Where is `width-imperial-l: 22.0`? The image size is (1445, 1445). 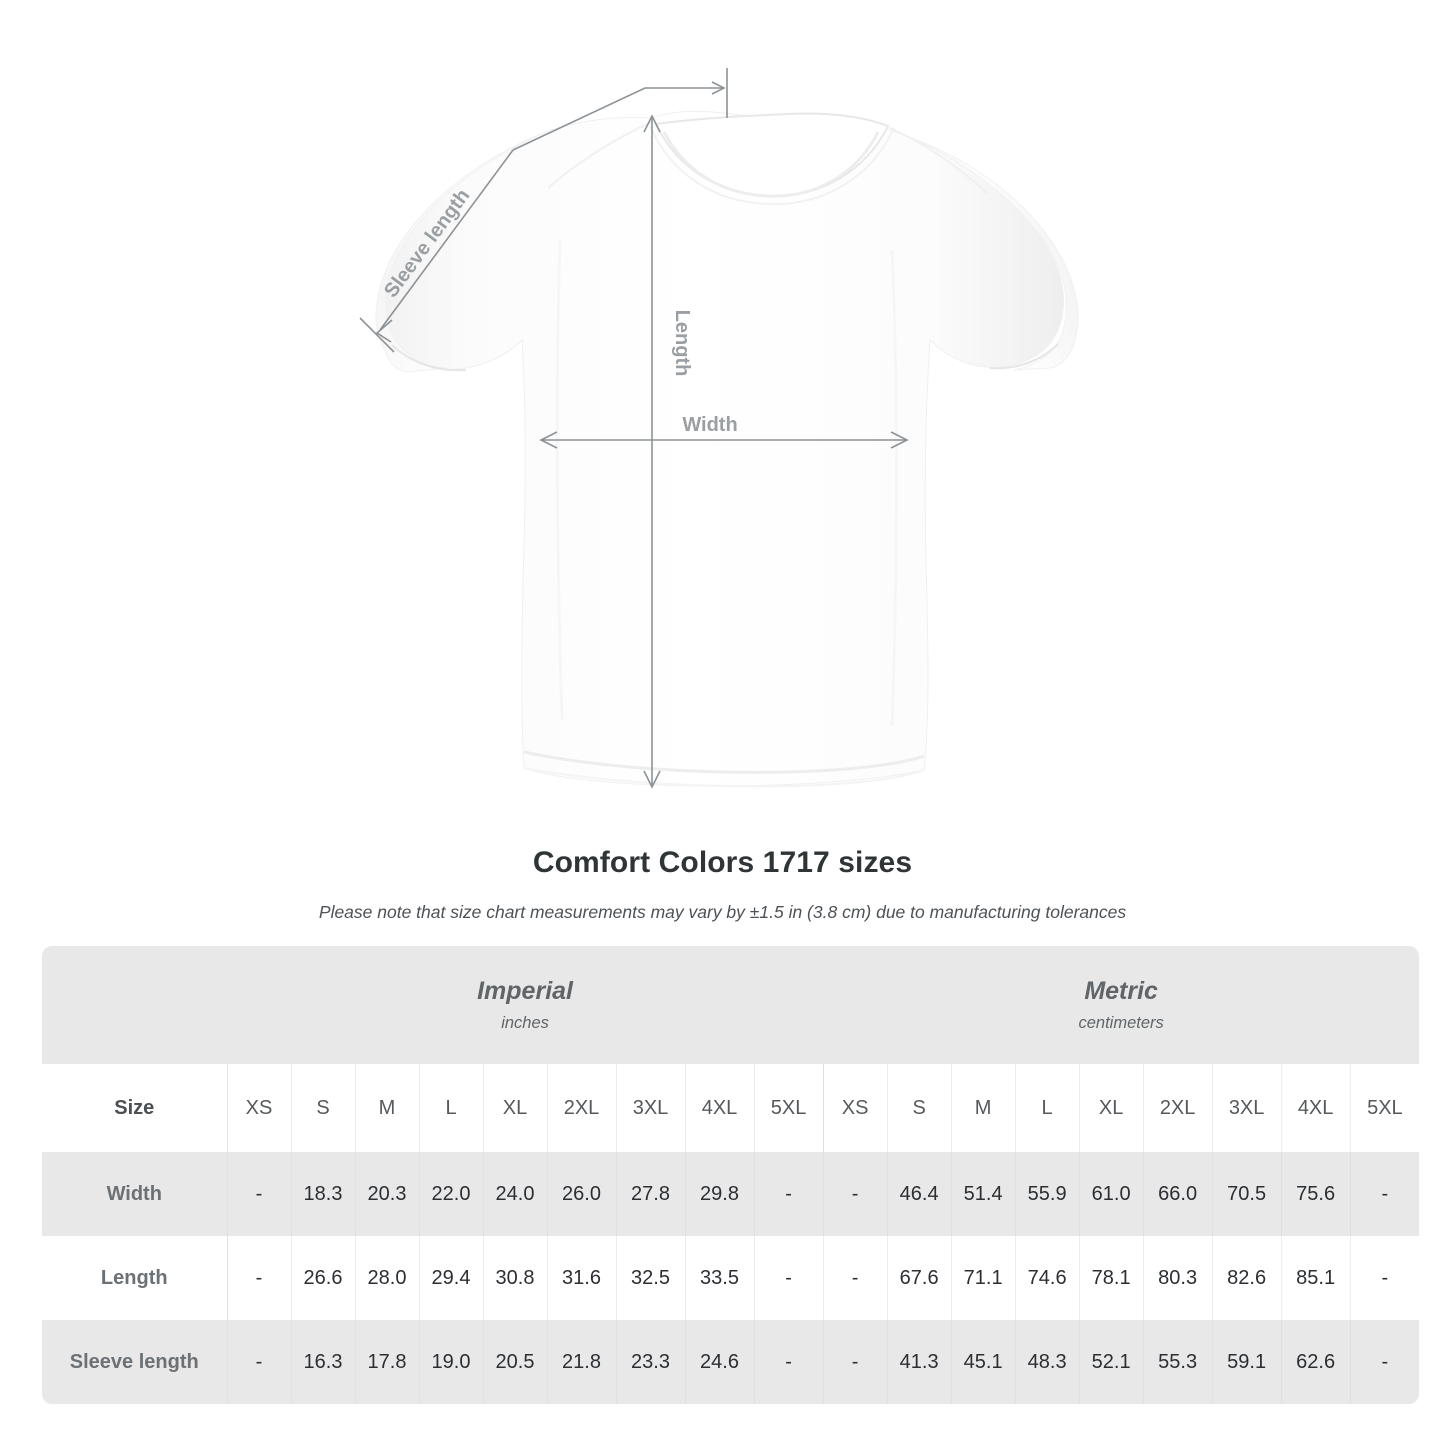 width-imperial-l: 22.0 is located at coordinates (451, 1194).